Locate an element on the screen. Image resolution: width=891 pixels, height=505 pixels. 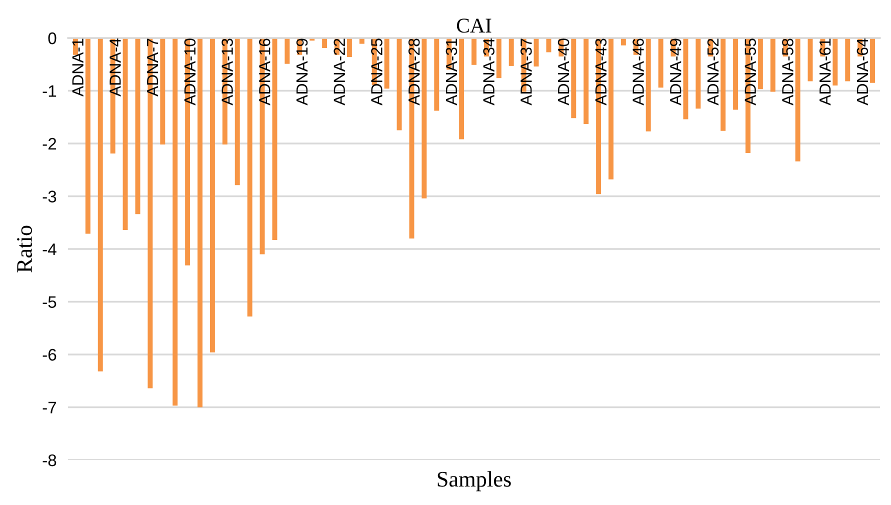
x-tick-label: ADNA-16 is located at coordinates (264, 72).